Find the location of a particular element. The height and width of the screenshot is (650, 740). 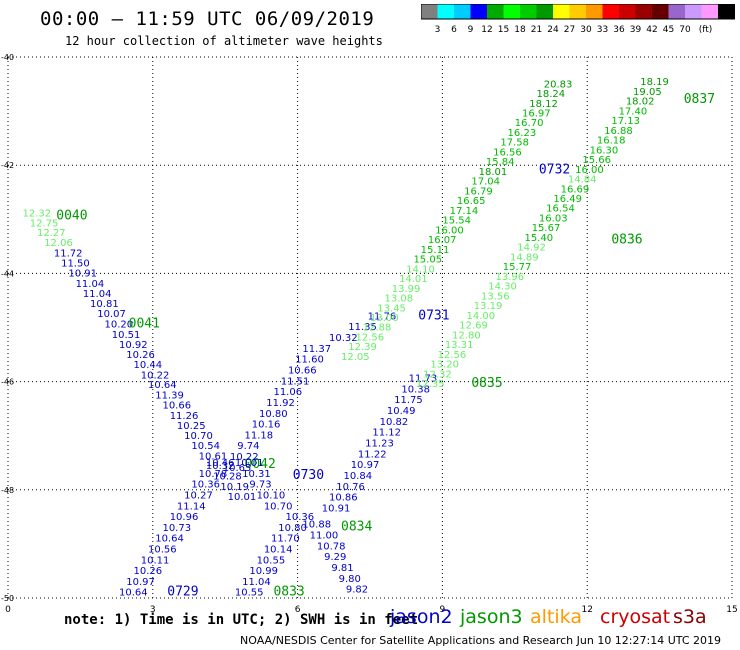

wave-height-value: 16.30 is located at coordinates (604, 150).